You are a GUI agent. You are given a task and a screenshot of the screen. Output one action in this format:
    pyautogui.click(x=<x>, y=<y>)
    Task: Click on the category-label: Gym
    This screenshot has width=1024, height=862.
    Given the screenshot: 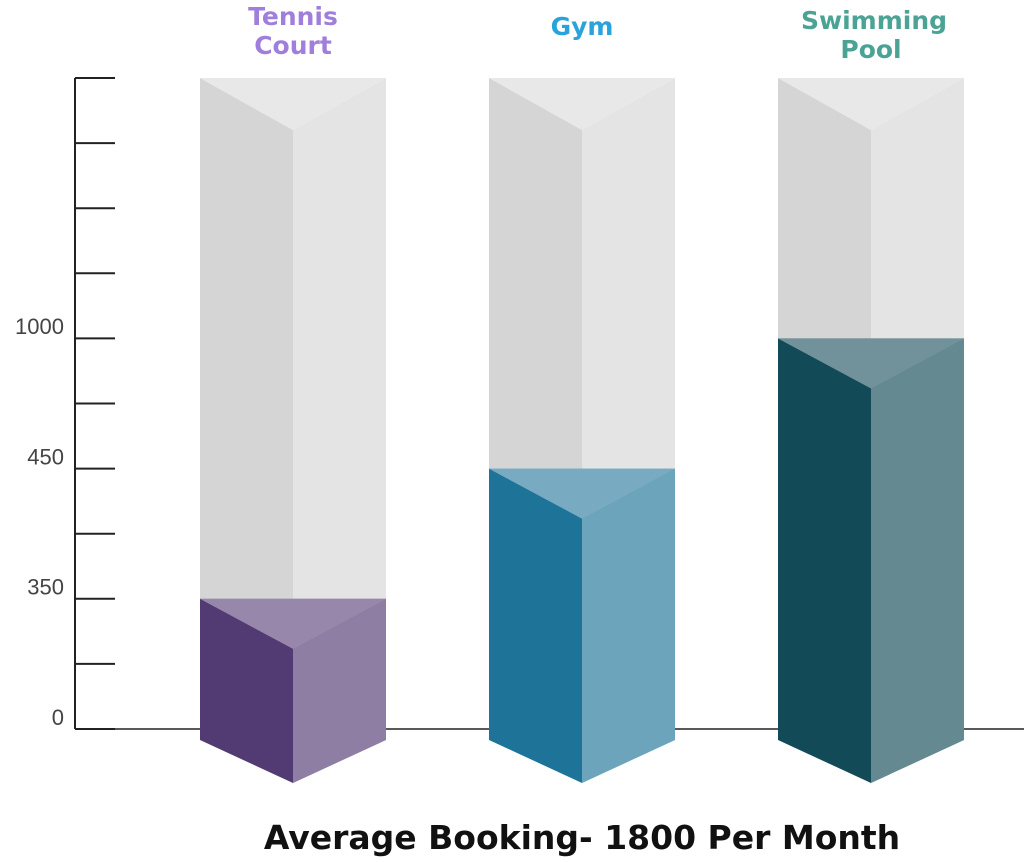 What is the action you would take?
    pyautogui.click(x=582, y=26)
    